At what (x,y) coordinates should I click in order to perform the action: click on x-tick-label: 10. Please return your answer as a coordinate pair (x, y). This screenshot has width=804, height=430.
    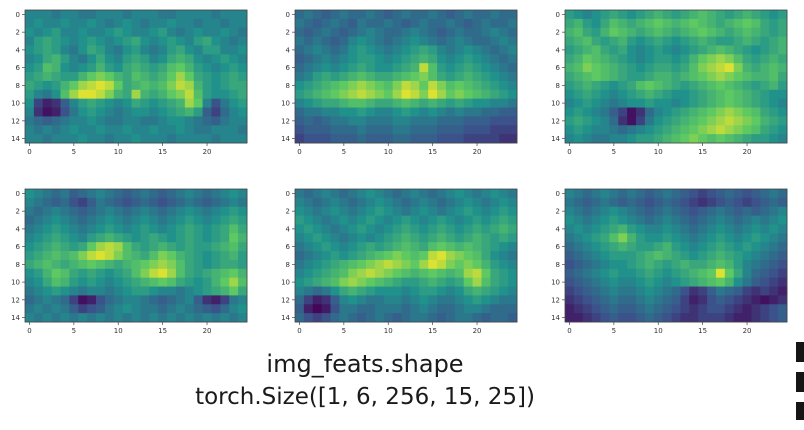
    Looking at the image, I should click on (388, 331).